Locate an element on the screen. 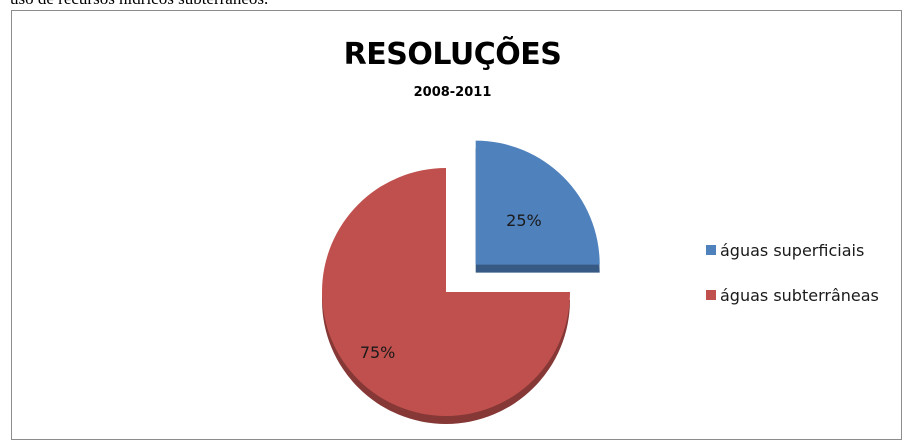  legend-item: águas subterrâneas is located at coordinates (792, 295).